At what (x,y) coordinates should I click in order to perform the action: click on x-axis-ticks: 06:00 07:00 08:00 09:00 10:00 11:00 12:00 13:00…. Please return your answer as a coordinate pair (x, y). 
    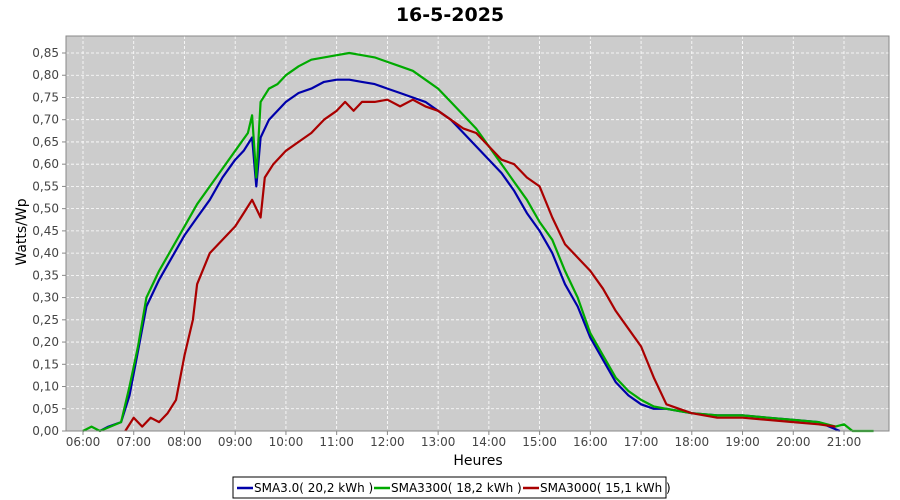
    Looking at the image, I should click on (464, 440).